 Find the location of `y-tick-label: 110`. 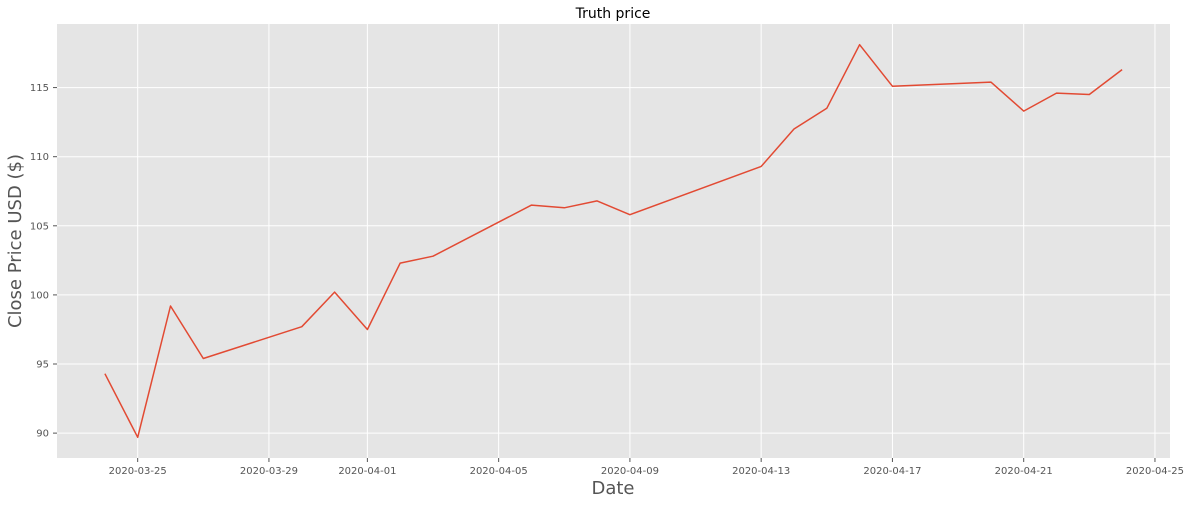

y-tick-label: 110 is located at coordinates (39, 157).